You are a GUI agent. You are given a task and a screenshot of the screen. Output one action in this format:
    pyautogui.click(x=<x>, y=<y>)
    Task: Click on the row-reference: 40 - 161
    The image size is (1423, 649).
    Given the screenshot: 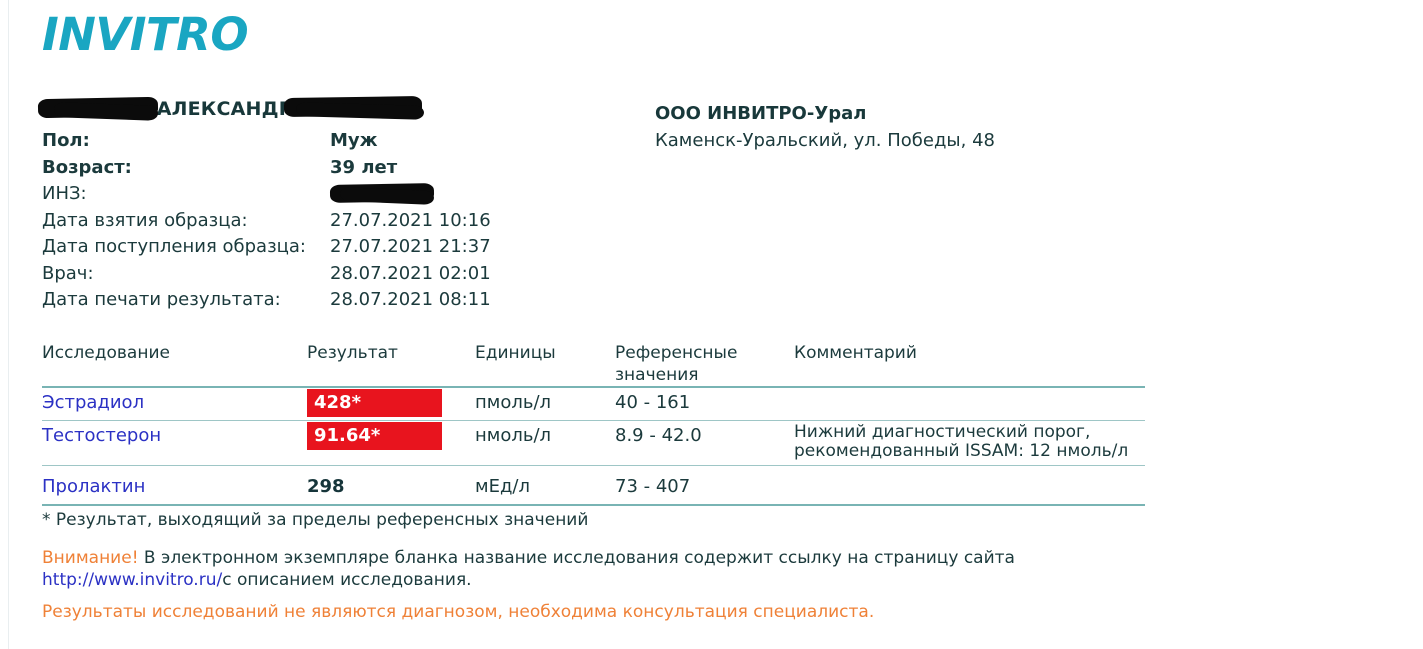 What is the action you would take?
    pyautogui.click(x=653, y=402)
    